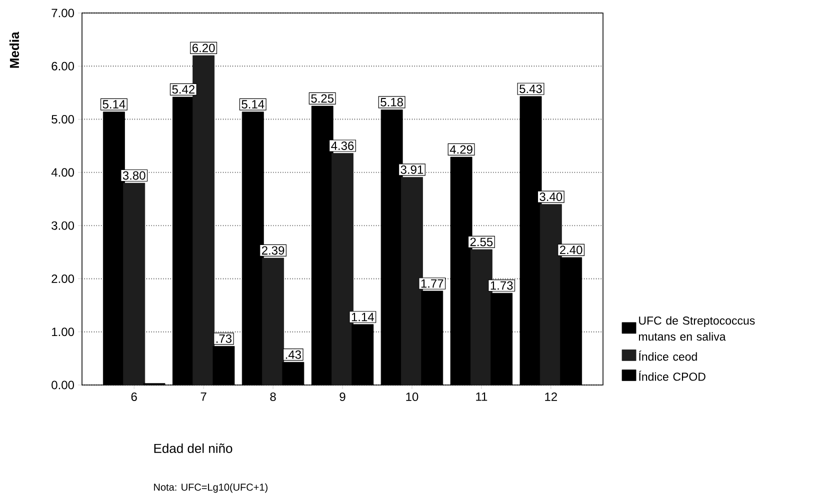  What do you see at coordinates (193, 448) in the screenshot?
I see `x-axis-title: Edad del niño` at bounding box center [193, 448].